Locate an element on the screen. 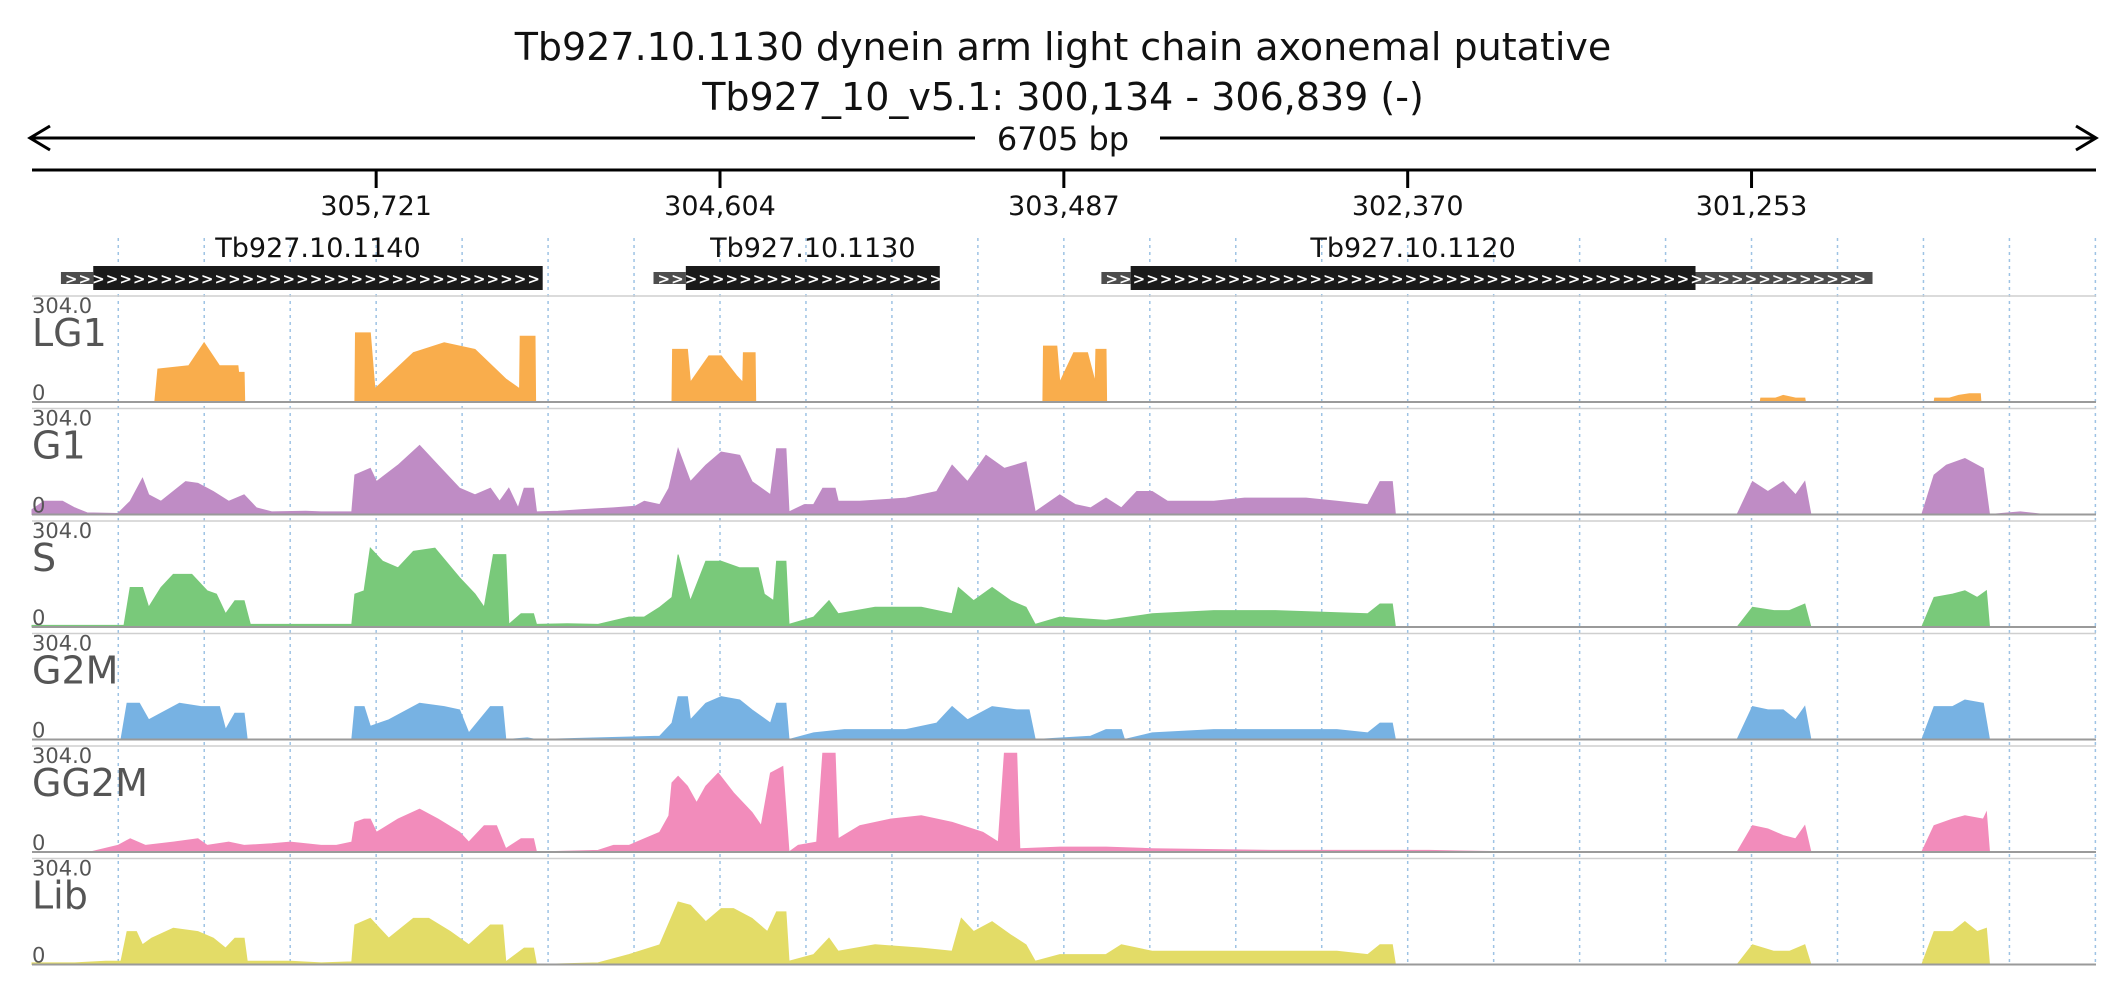 The height and width of the screenshot is (1000, 2126). gene-label: Tb927.10.1140 is located at coordinates (317, 248).